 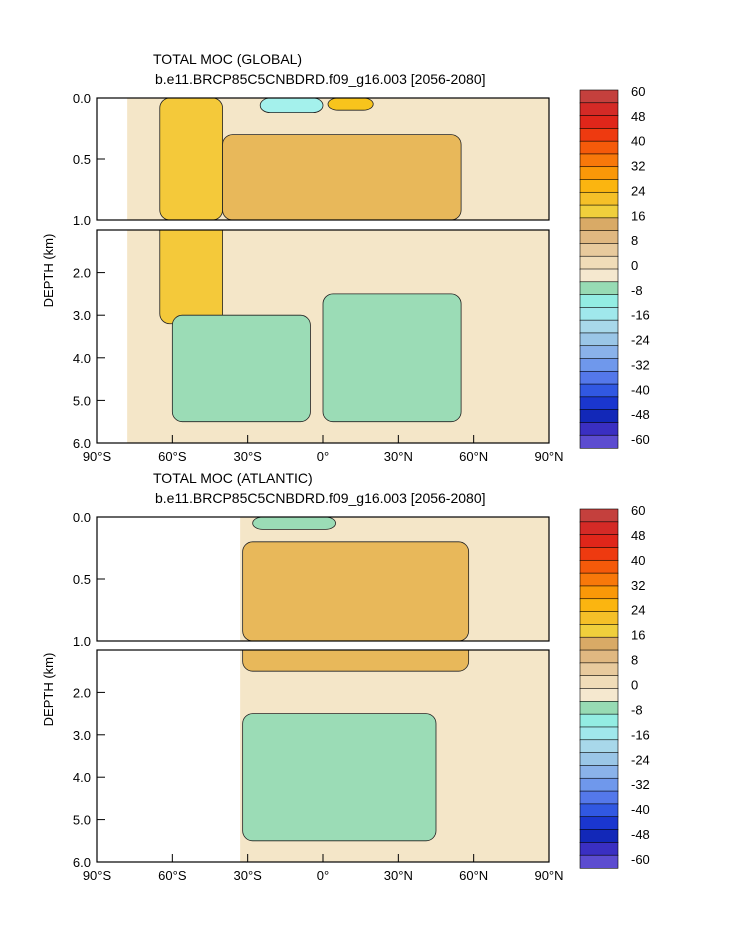 I want to click on colorbar-label: -8, so click(x=637, y=709).